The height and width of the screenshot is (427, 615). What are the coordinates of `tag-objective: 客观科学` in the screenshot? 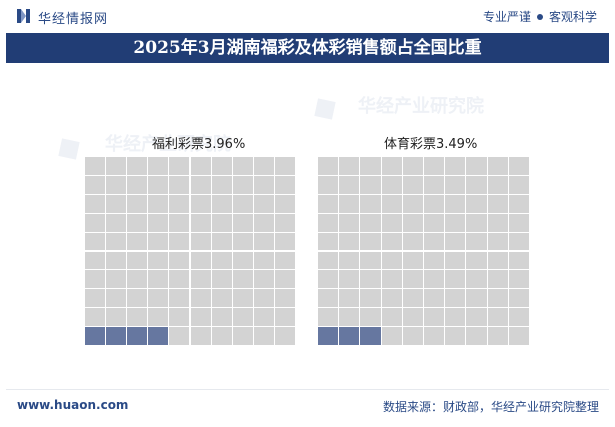 It's located at (572, 17).